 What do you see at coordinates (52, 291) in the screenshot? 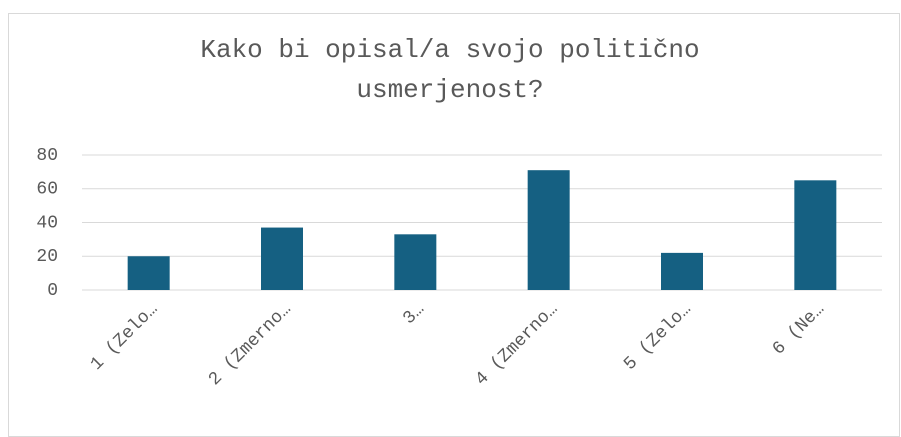
I see `y-tick-label: 0` at bounding box center [52, 291].